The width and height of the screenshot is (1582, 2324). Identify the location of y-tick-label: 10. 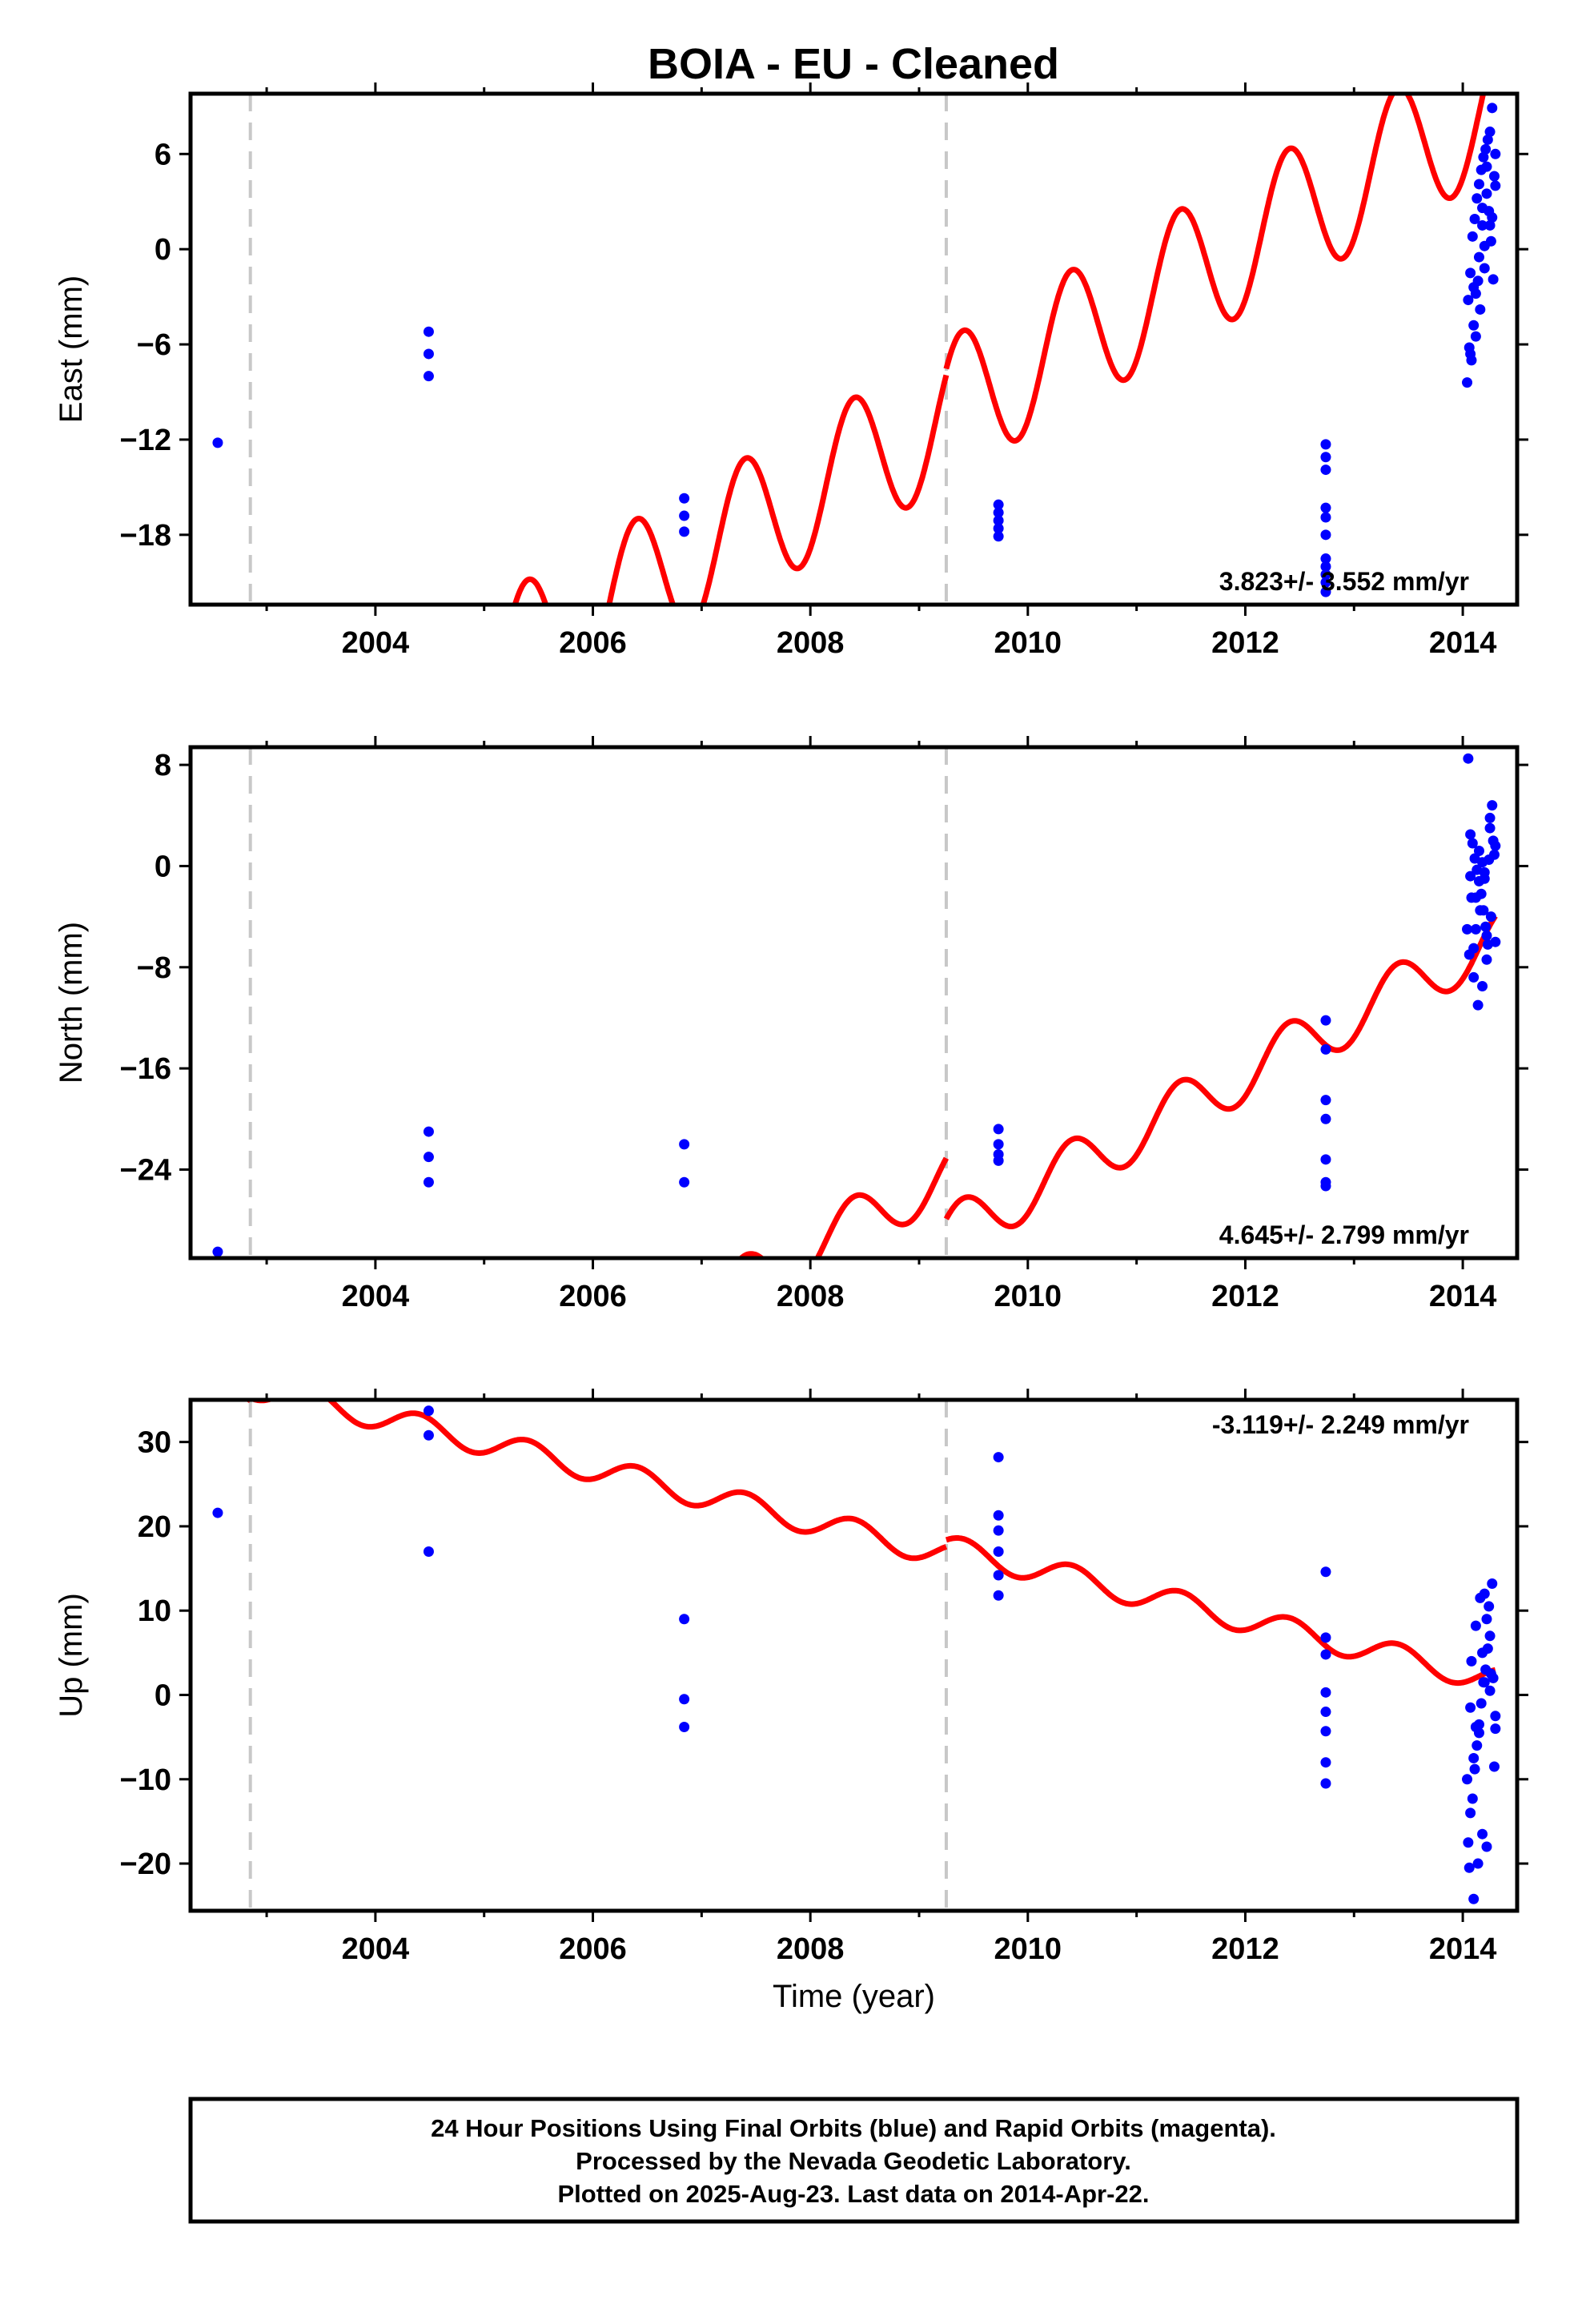
(154, 1611).